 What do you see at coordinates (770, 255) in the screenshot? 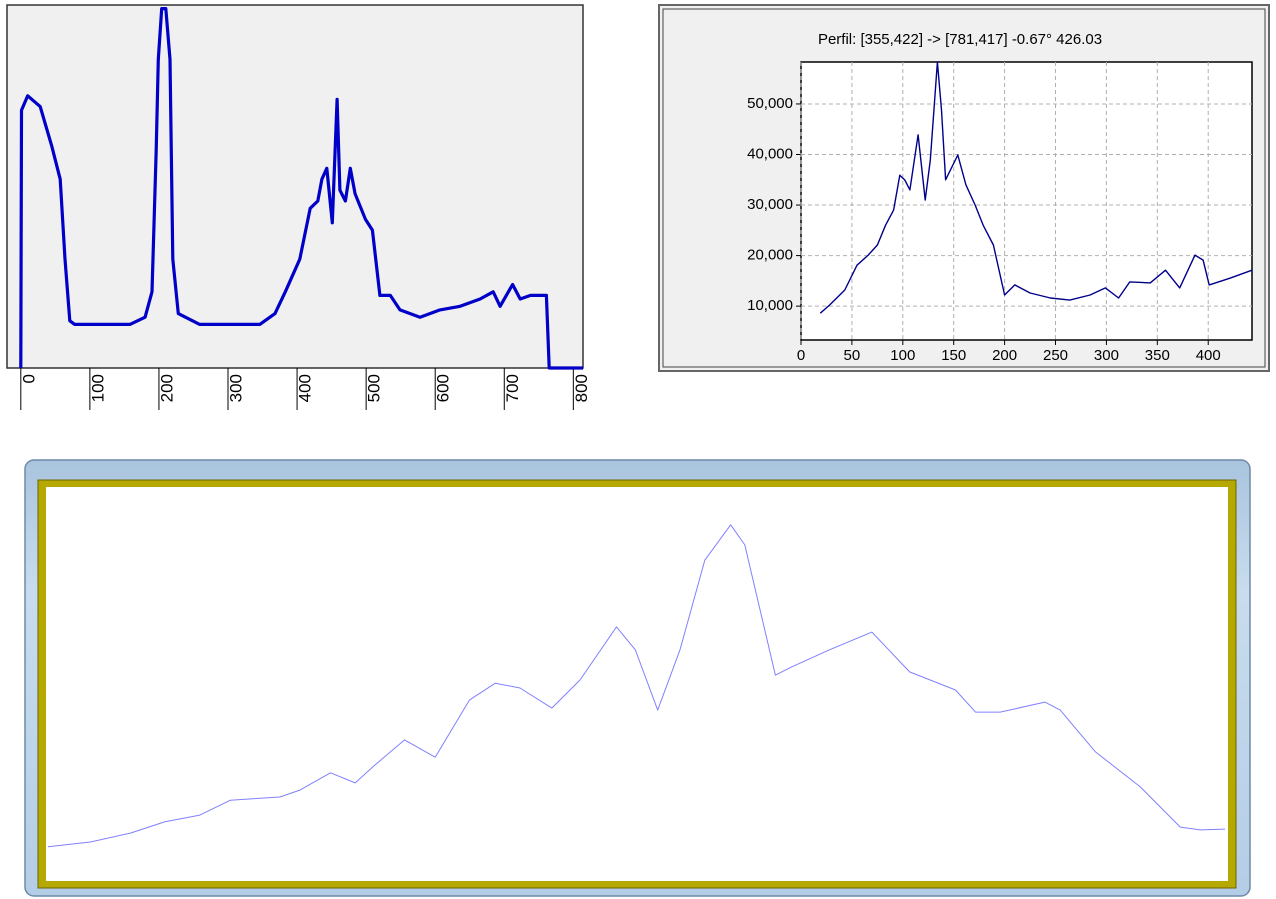
I see `y-tick-label: 20,000` at bounding box center [770, 255].